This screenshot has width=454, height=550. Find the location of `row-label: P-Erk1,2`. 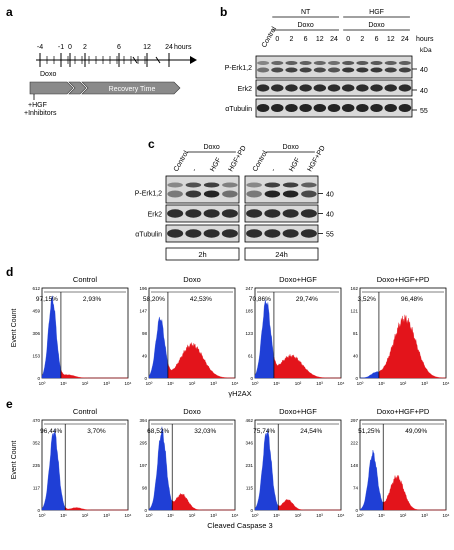

row-label: P-Erk1,2 is located at coordinates (148, 194).